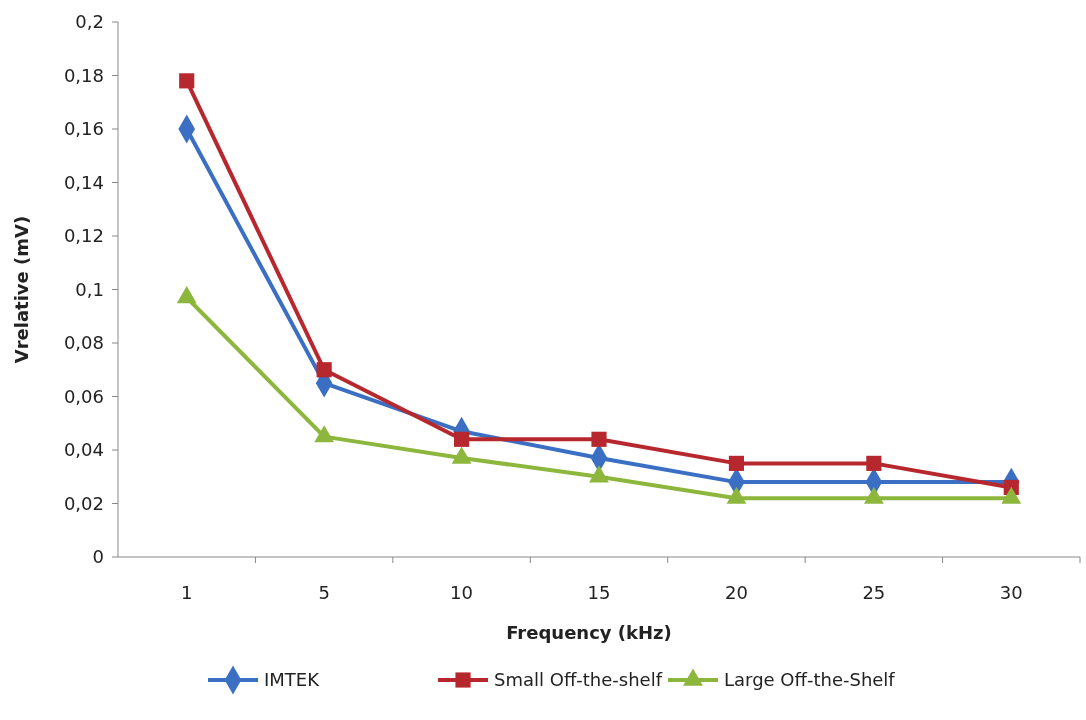  What do you see at coordinates (83, 75) in the screenshot?
I see `y-tick-label: 0,18` at bounding box center [83, 75].